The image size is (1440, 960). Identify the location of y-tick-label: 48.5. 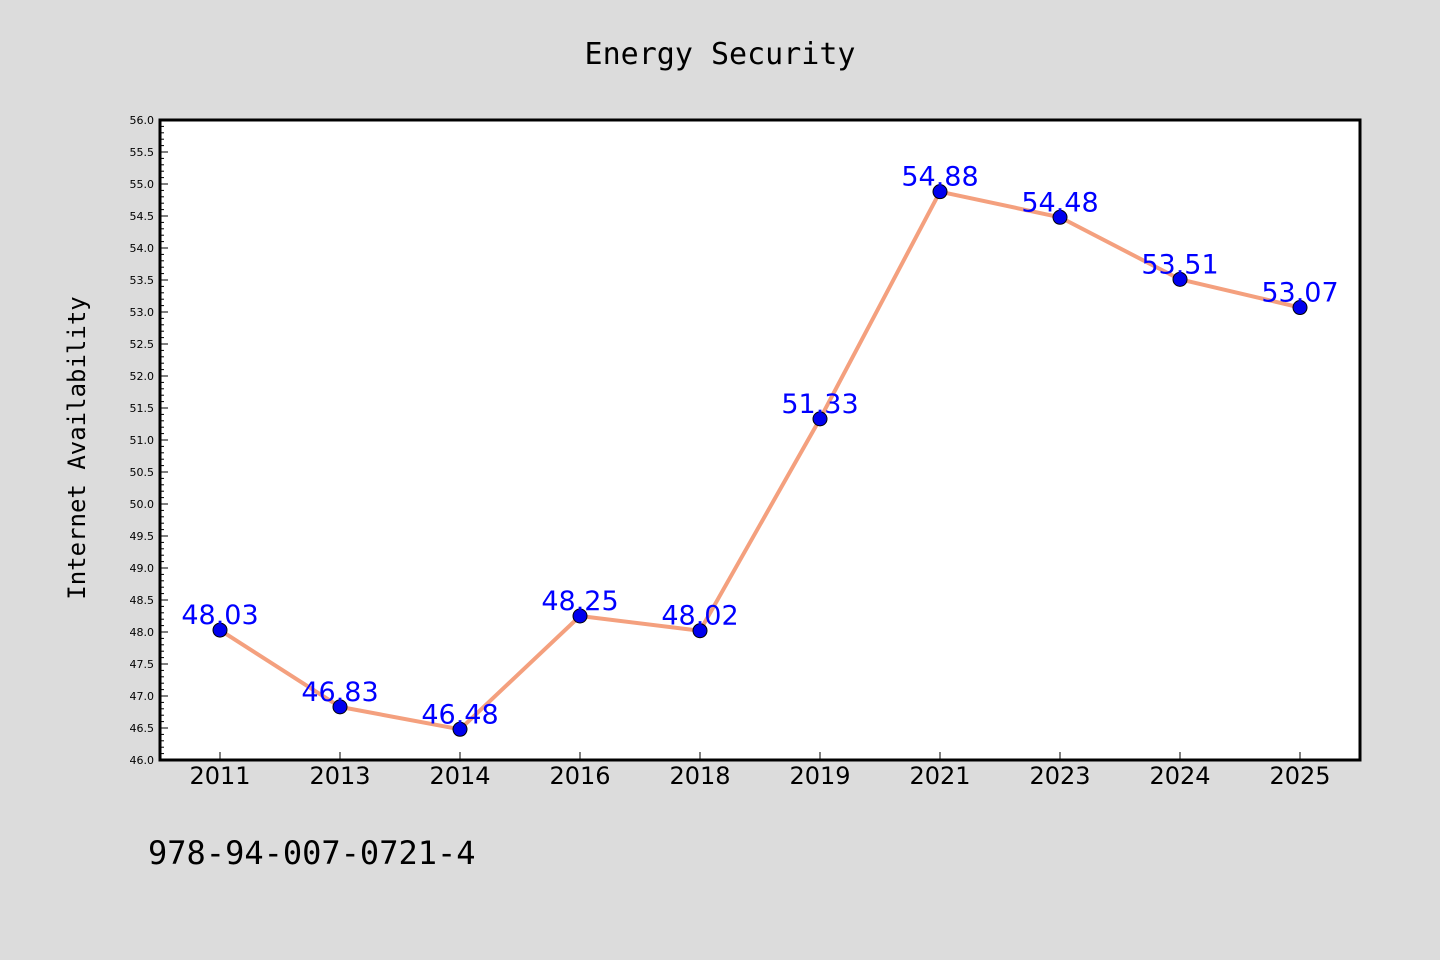
(142, 600).